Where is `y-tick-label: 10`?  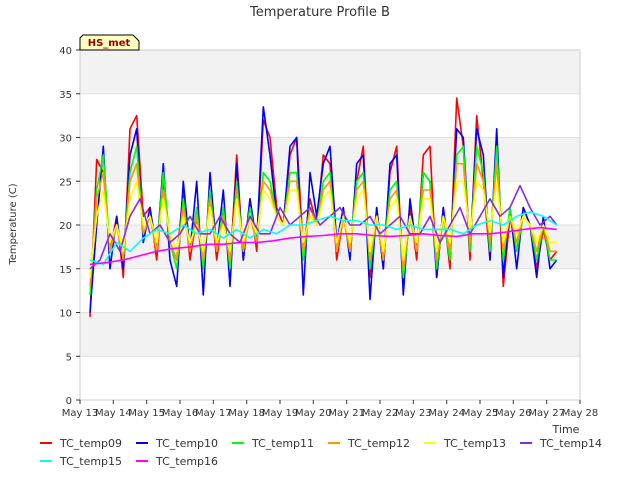
y-tick-label: 10 is located at coordinates (65, 314).